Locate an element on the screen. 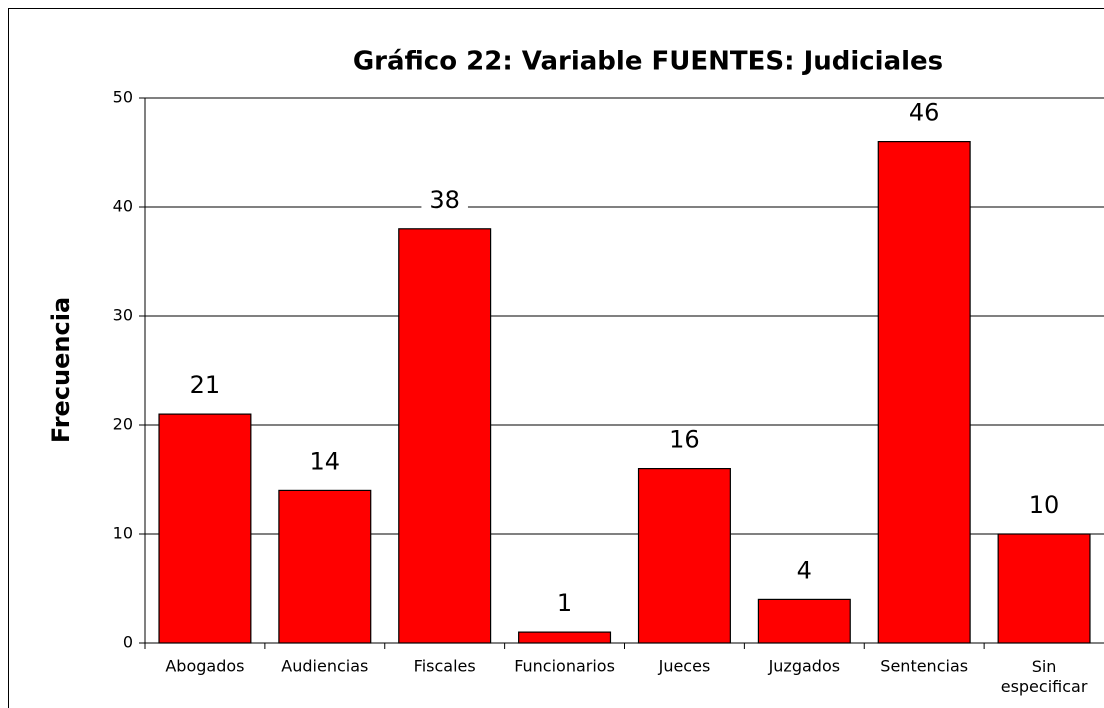  data-label: 4 is located at coordinates (804, 570).